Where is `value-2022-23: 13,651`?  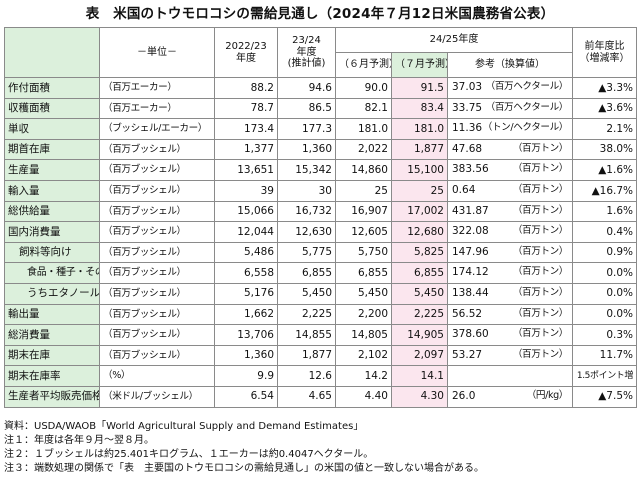 value-2022-23: 13,651 is located at coordinates (246, 170).